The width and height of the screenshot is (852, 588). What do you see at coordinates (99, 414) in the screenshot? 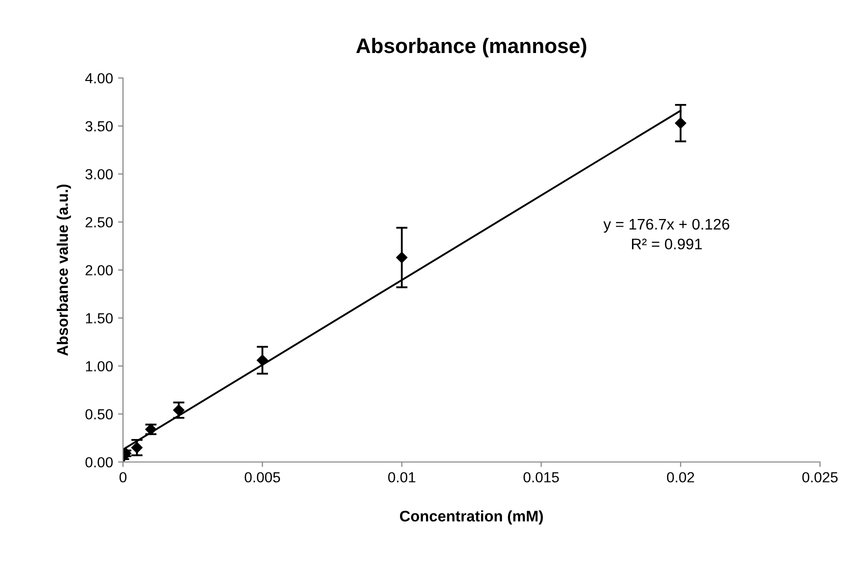
I see `y-tick-label: 0.50` at bounding box center [99, 414].